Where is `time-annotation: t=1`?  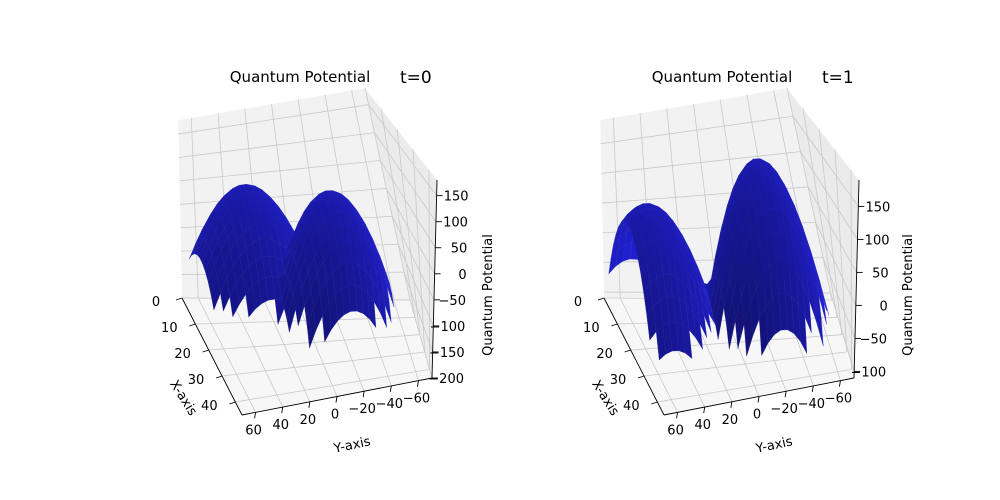 time-annotation: t=1 is located at coordinates (838, 78).